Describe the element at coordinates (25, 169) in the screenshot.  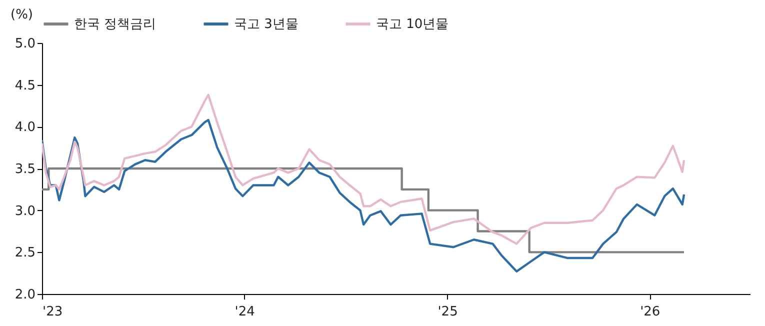
I see `y-tick-label: 3.5` at that location.